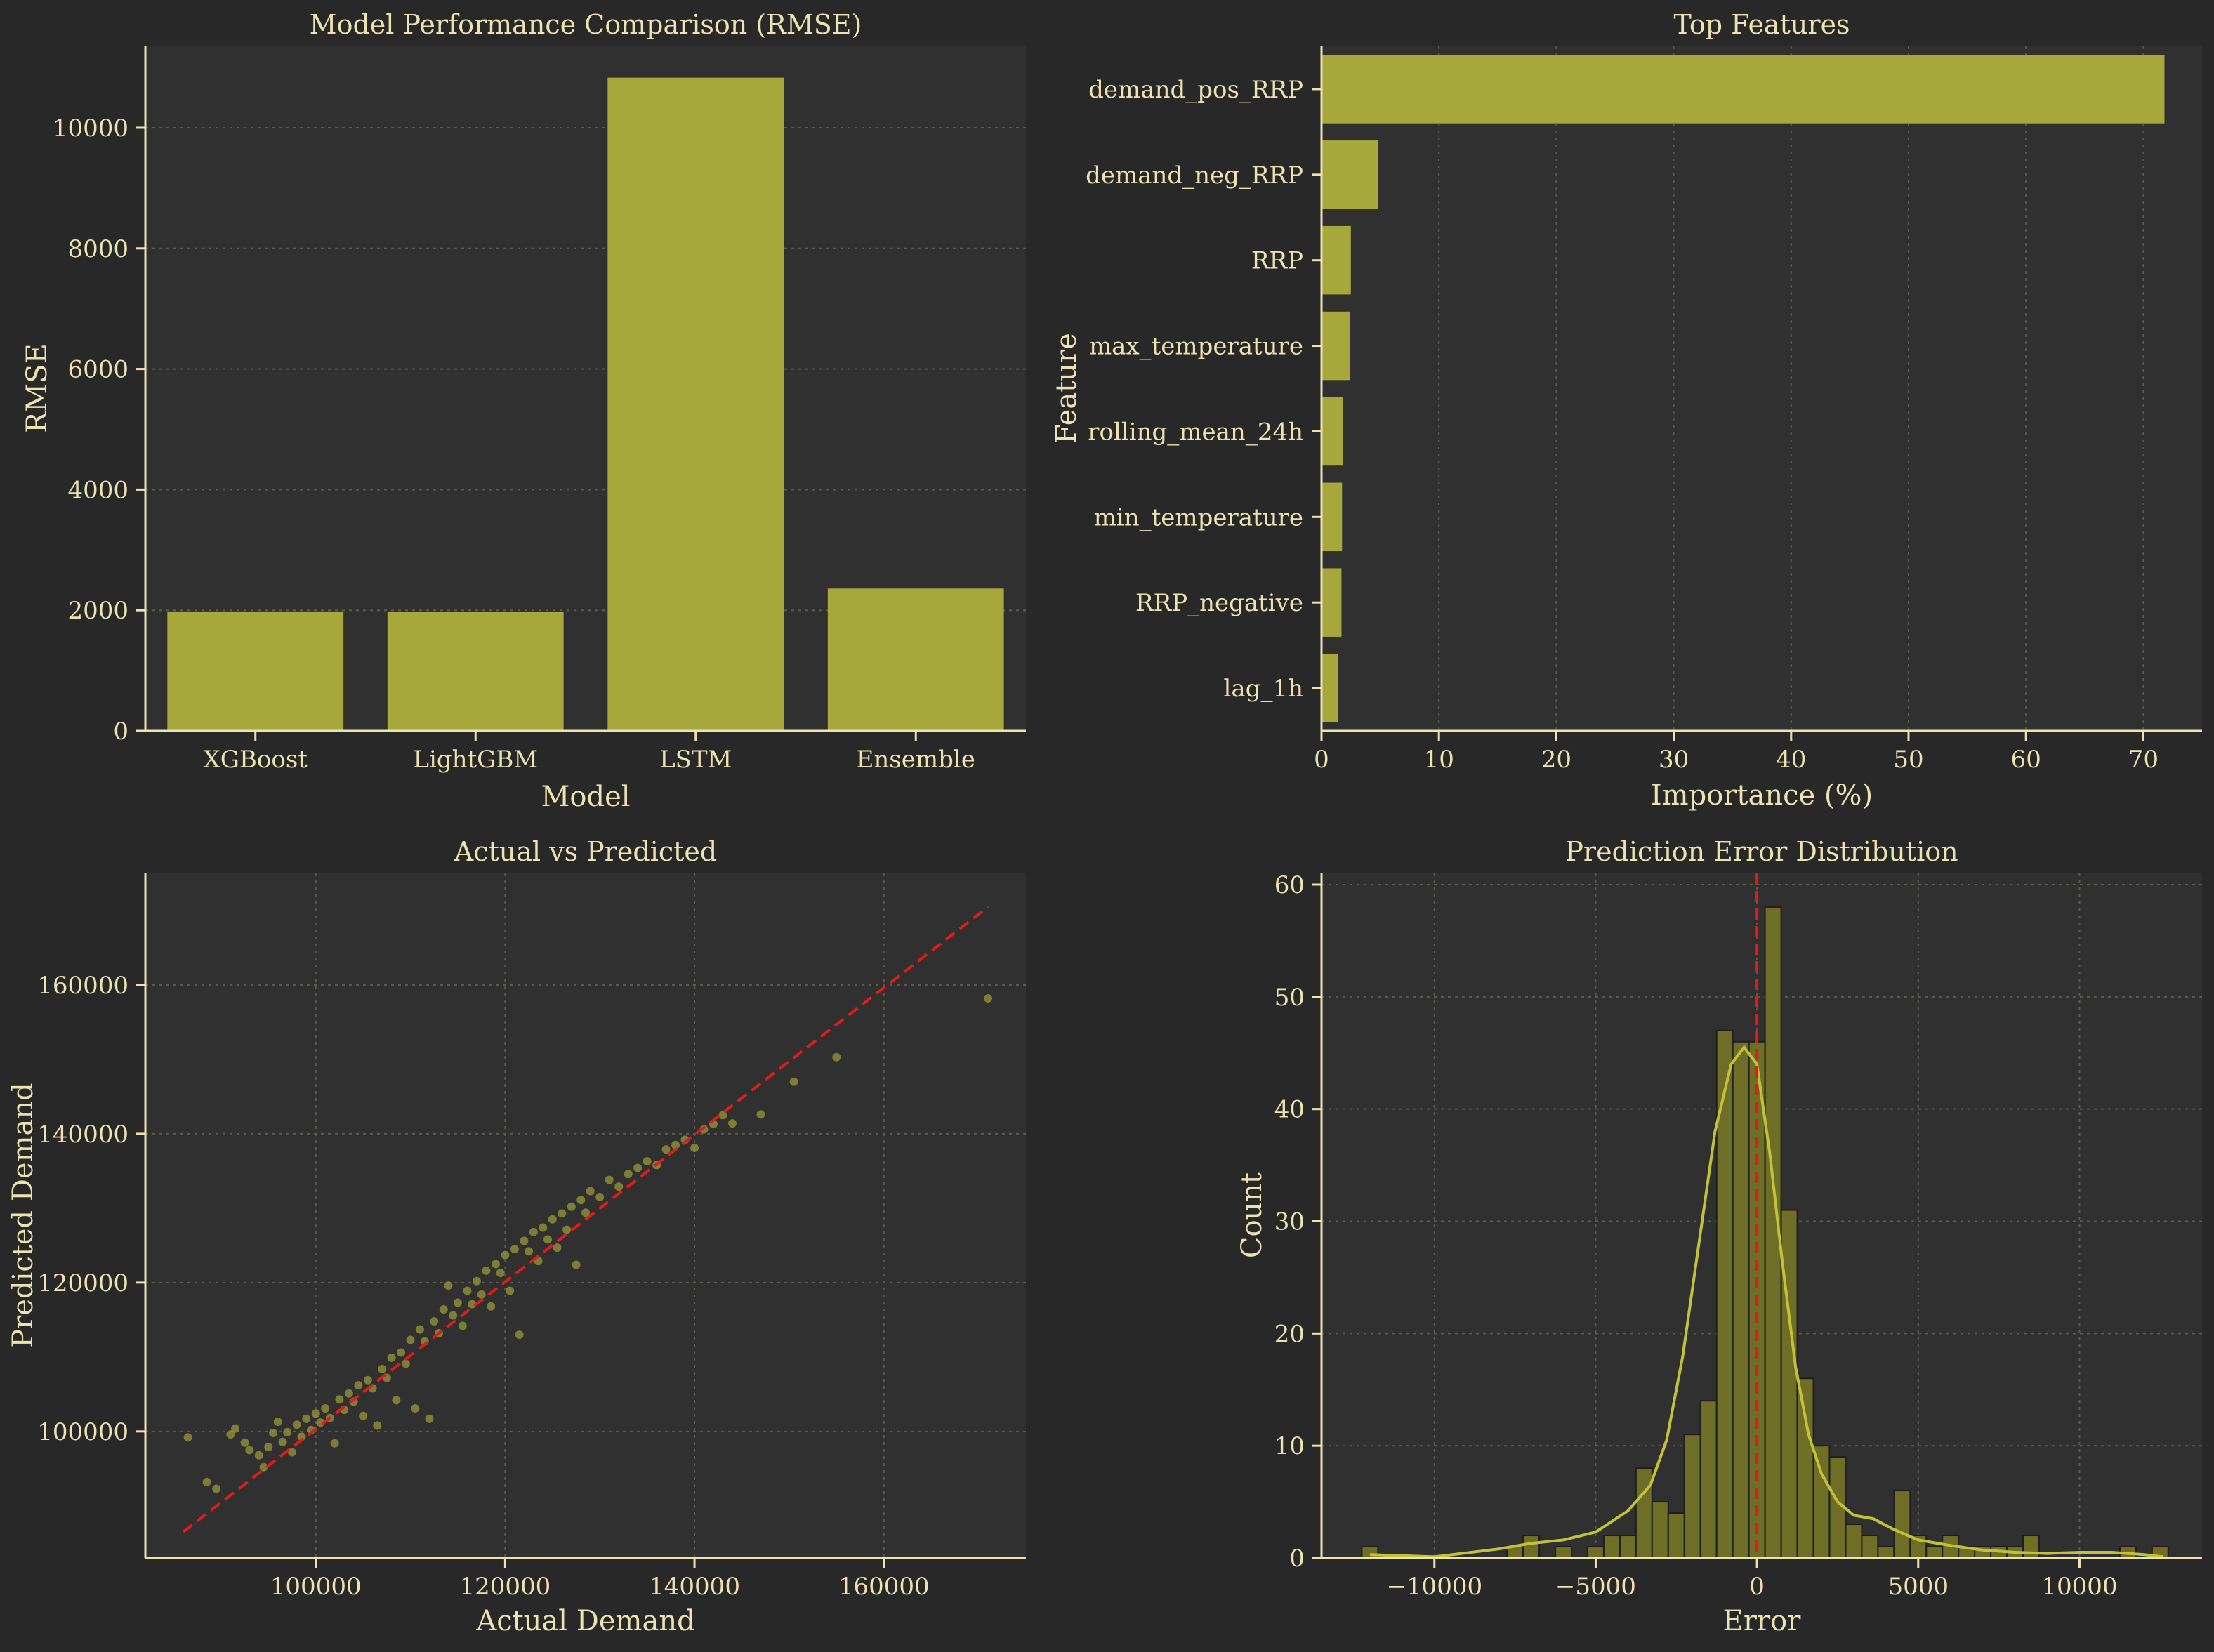 This screenshot has width=2214, height=1652. Describe the element at coordinates (121, 732) in the screenshot. I see `rmse-y-tick-label: 0` at that location.